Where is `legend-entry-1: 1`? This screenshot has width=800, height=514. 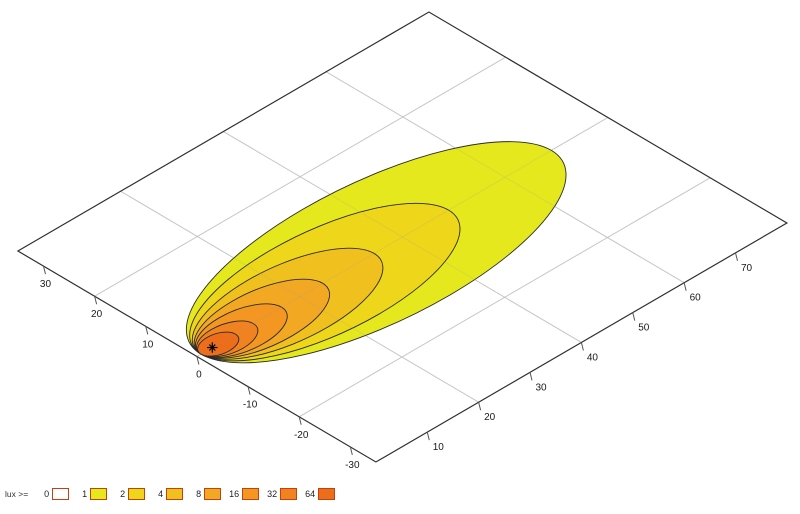
legend-entry-1: 1 is located at coordinates (92, 494).